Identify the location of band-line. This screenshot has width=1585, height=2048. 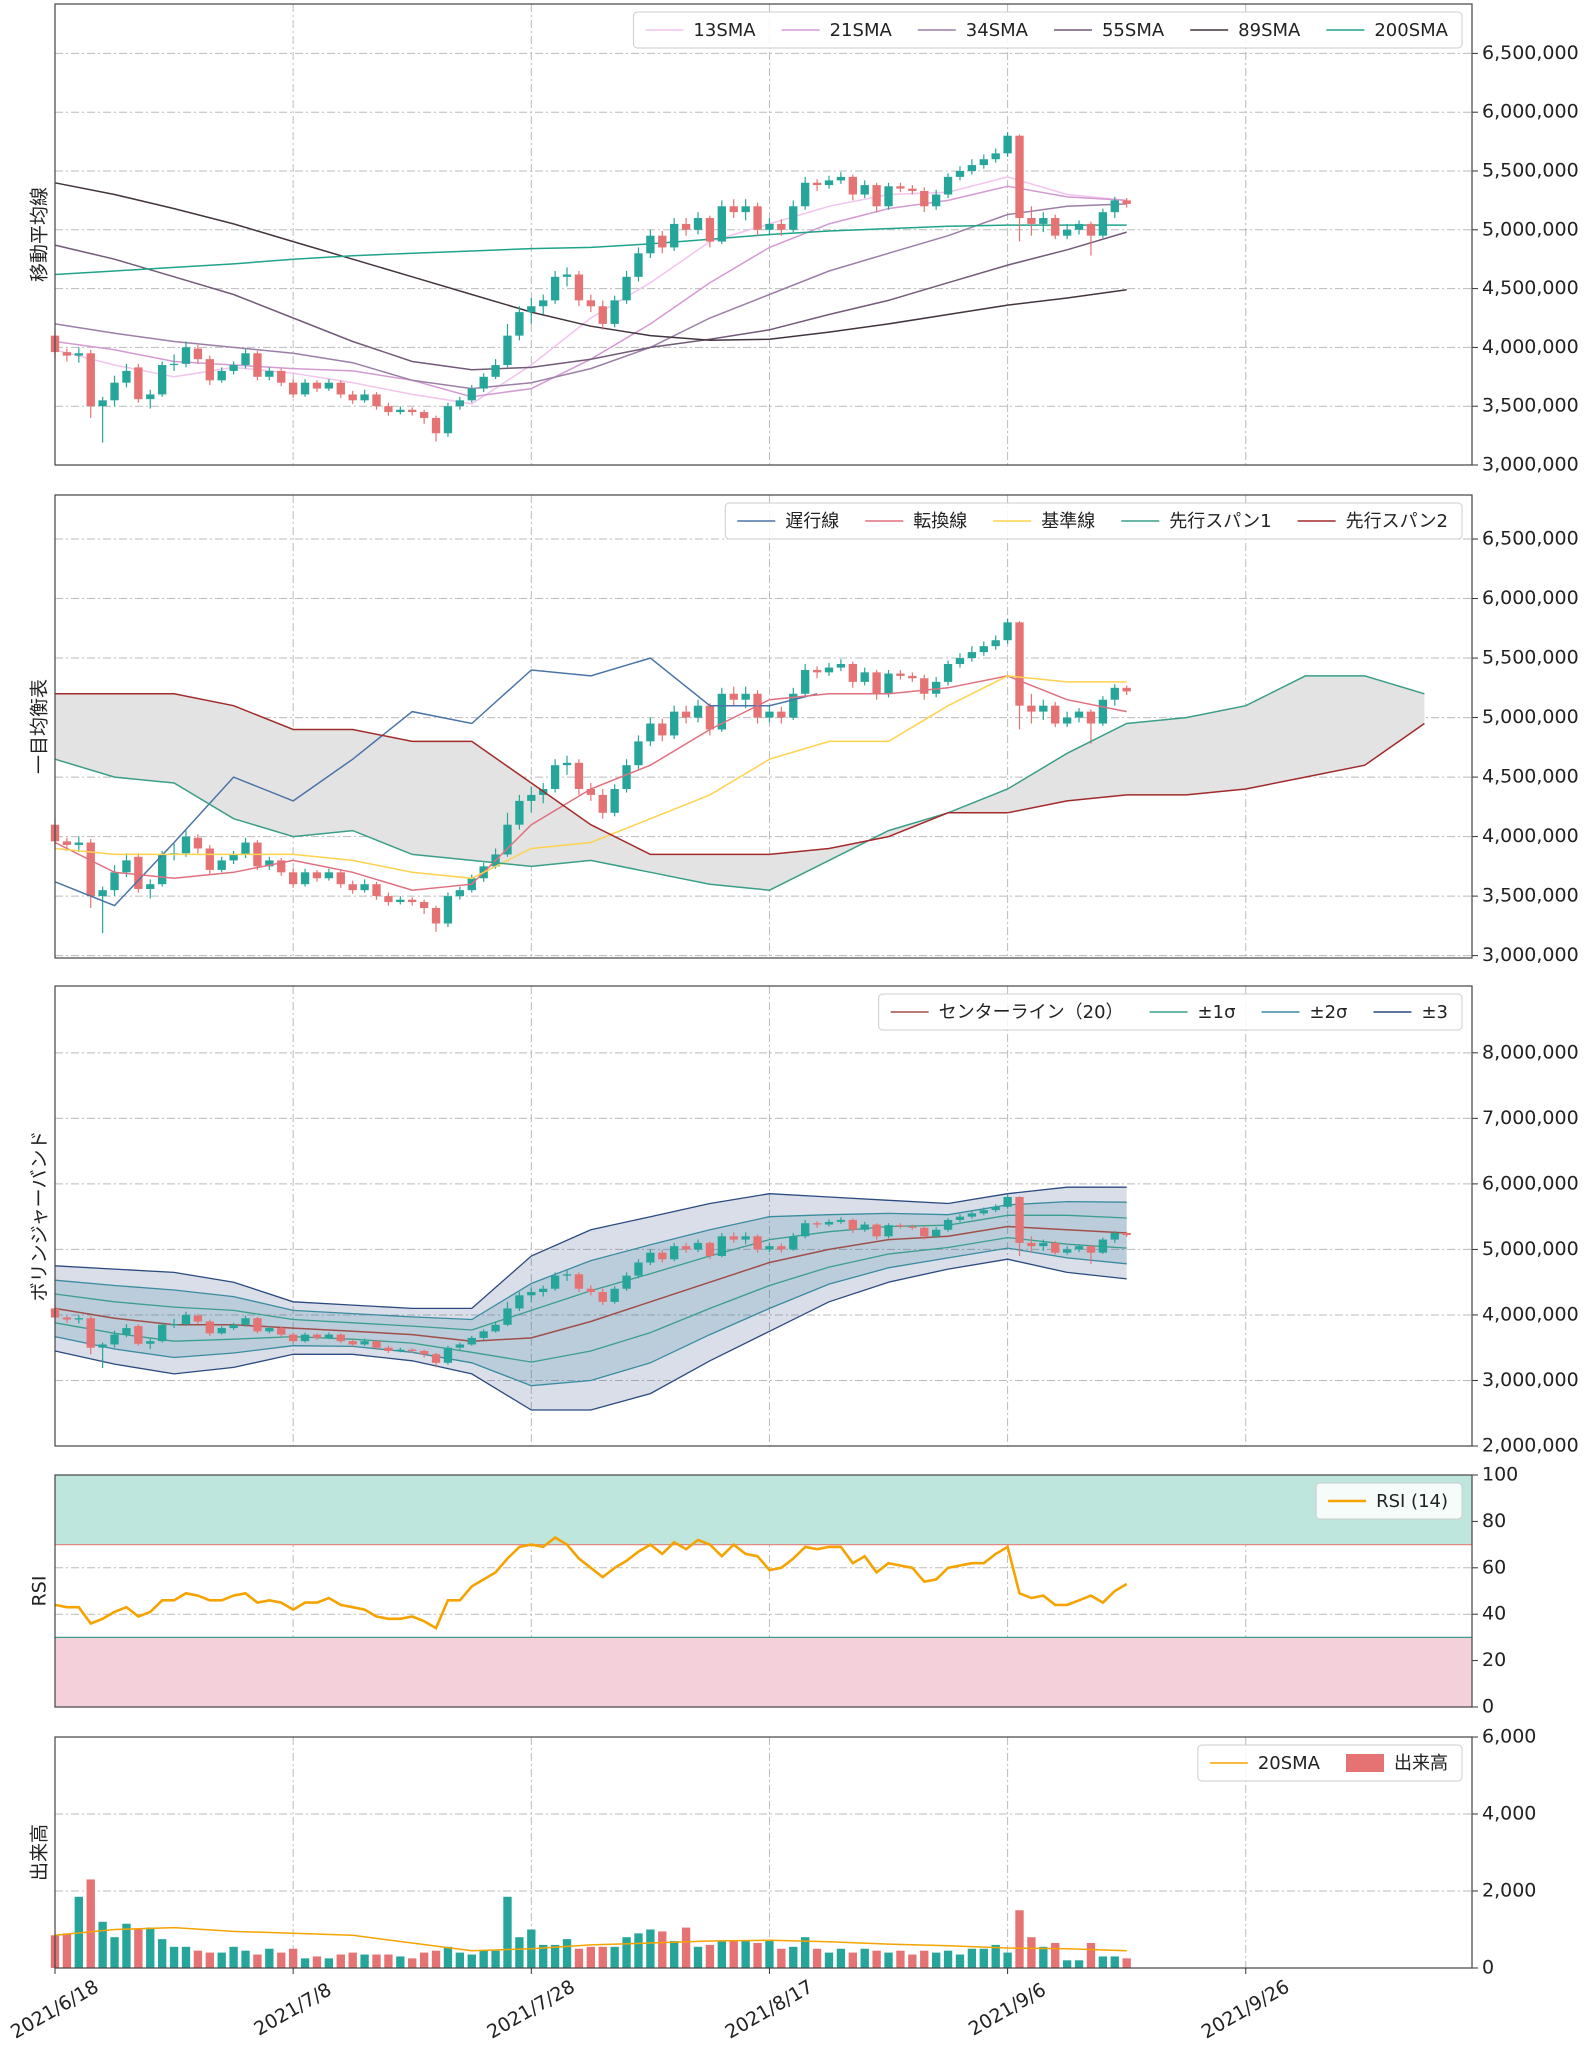
(590, 1334).